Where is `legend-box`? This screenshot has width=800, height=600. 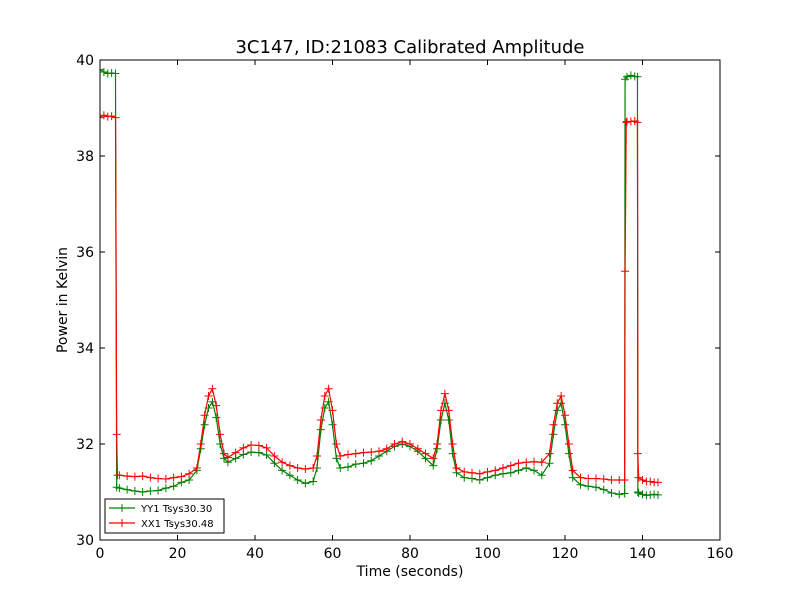 legend-box is located at coordinates (164, 516).